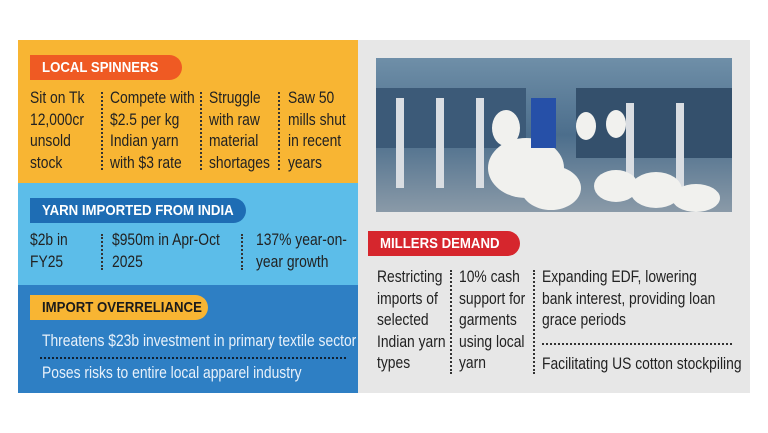 The height and width of the screenshot is (433, 768). Describe the element at coordinates (239, 130) in the screenshot. I see `spinners-point: Struggle with raw material shortages` at that location.